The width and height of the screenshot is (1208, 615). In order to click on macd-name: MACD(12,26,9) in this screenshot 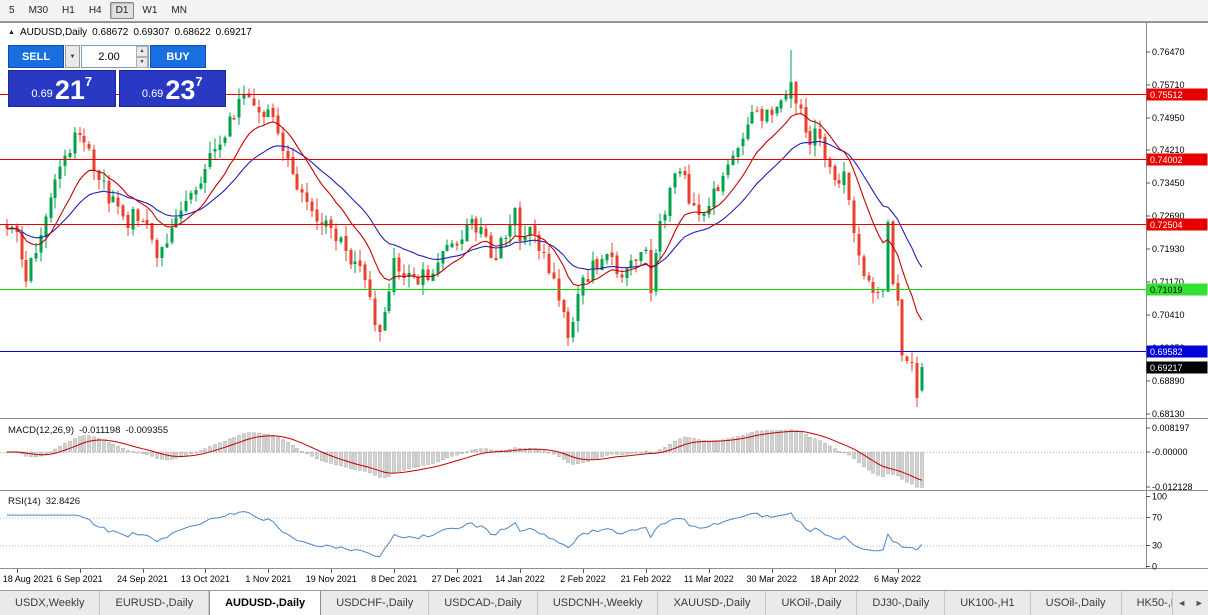, I will do `click(41, 430)`.